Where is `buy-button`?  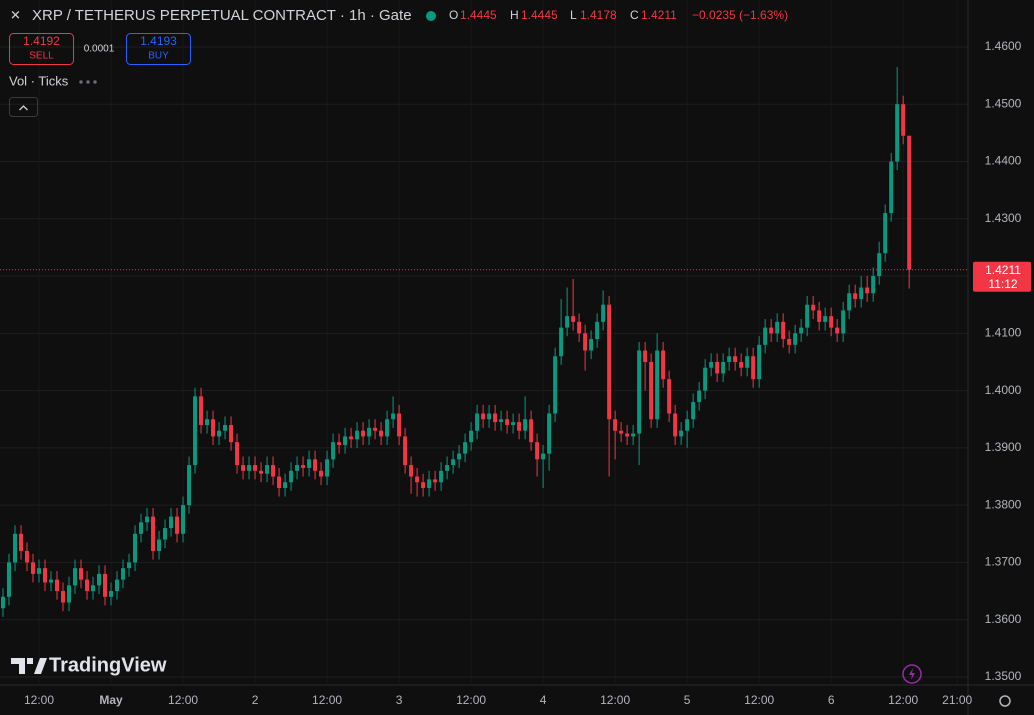
buy-button is located at coordinates (158, 49).